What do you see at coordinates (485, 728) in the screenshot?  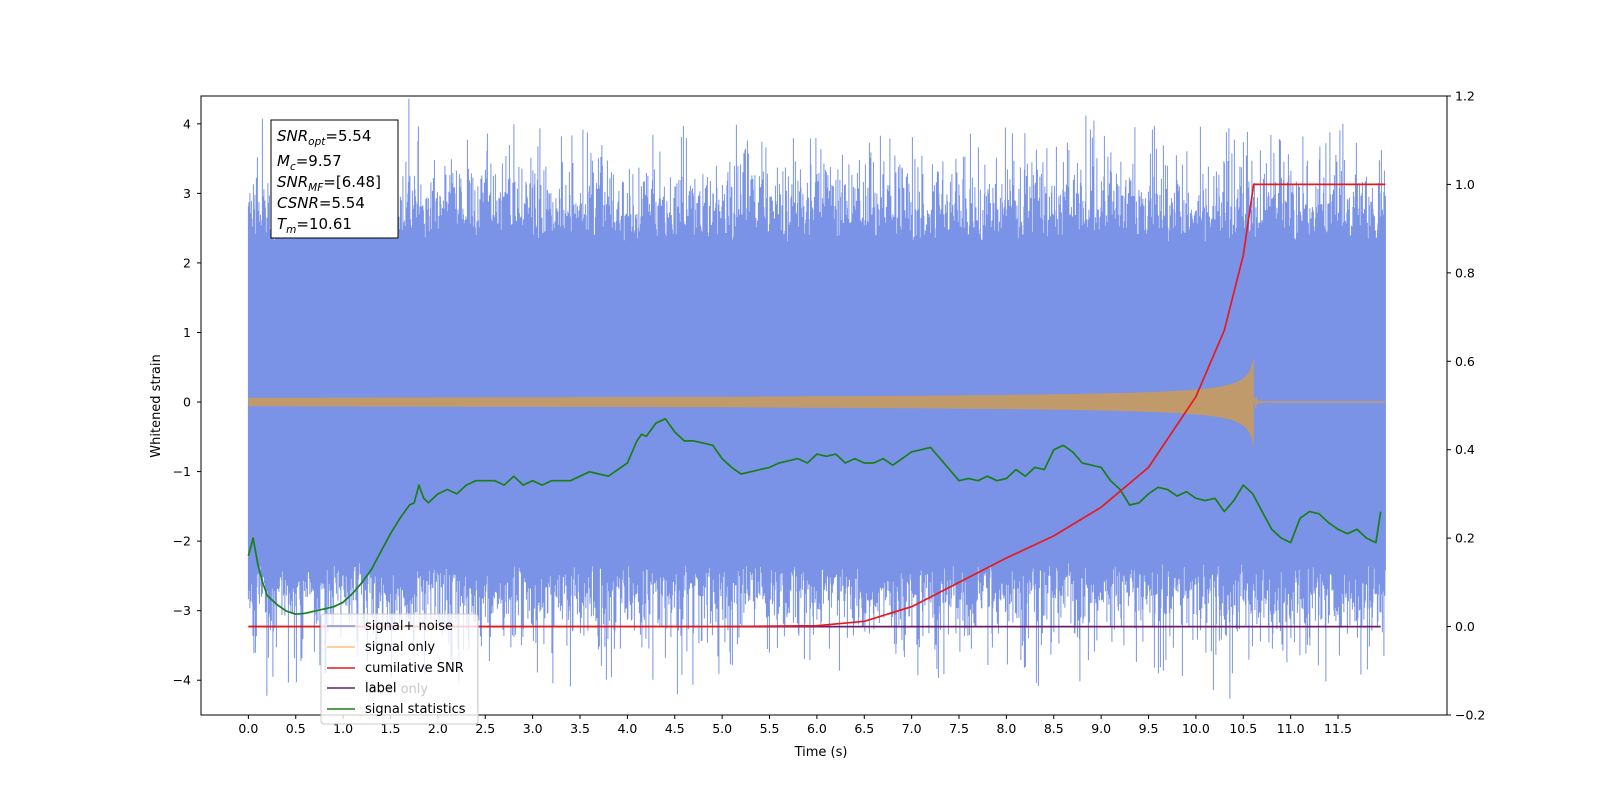 I see `x-tick-label: 2.5` at bounding box center [485, 728].